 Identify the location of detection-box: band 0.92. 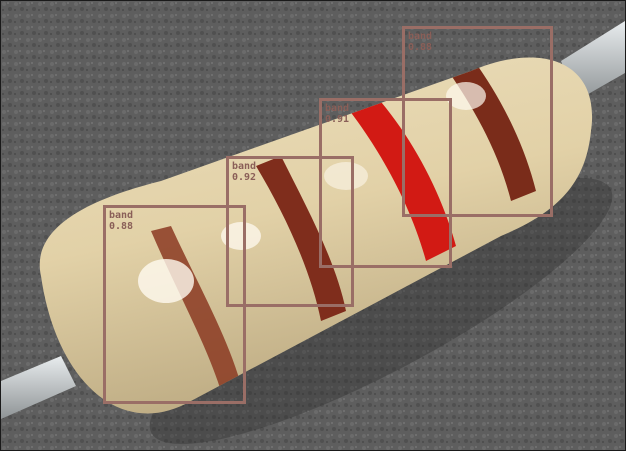
(290, 231).